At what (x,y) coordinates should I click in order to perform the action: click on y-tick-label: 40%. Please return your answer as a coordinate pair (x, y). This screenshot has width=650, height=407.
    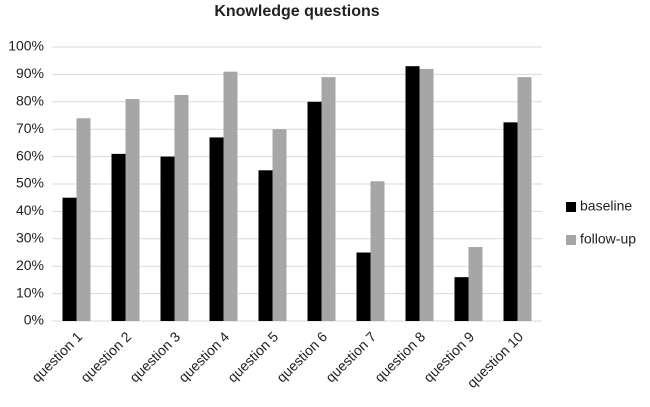
    Looking at the image, I should click on (30, 210).